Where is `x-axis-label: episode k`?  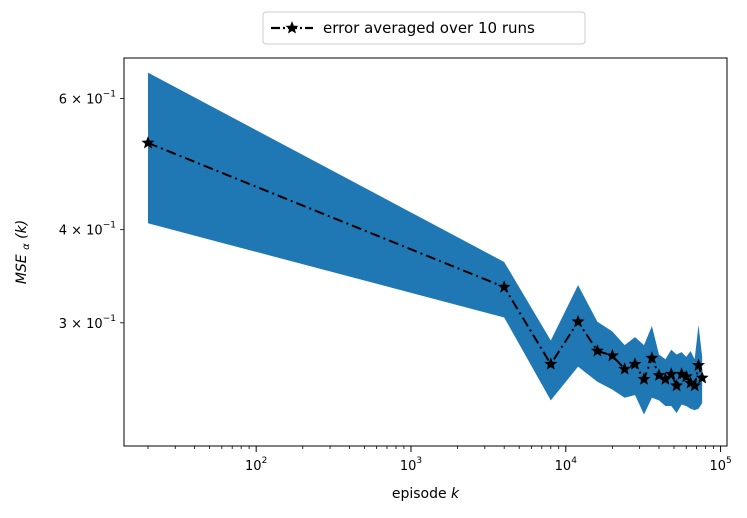 x-axis-label: episode k is located at coordinates (426, 494).